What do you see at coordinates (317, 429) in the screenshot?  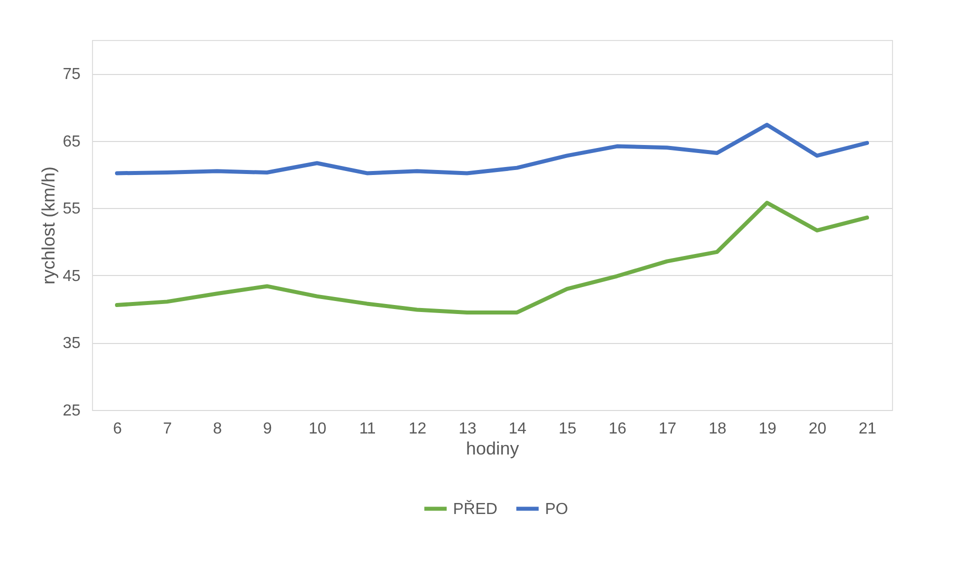 I see `x-tick-label: 10` at bounding box center [317, 429].